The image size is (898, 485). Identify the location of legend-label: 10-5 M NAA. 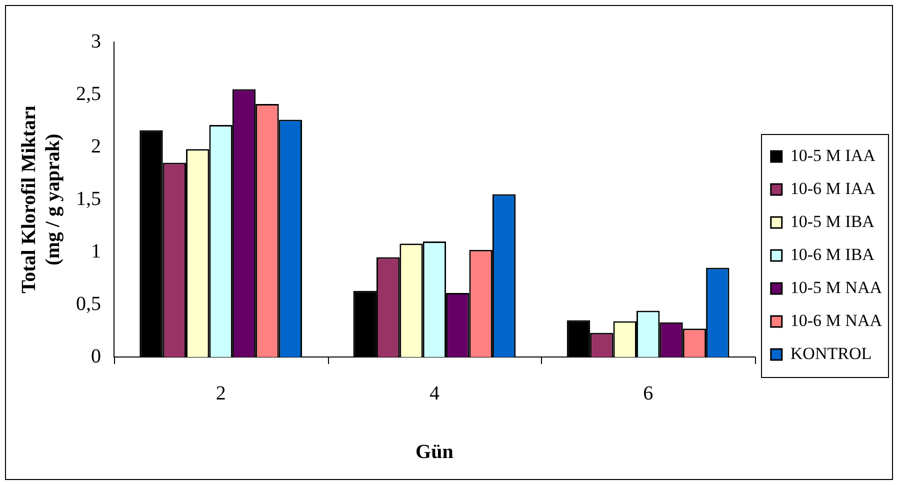
(836, 287).